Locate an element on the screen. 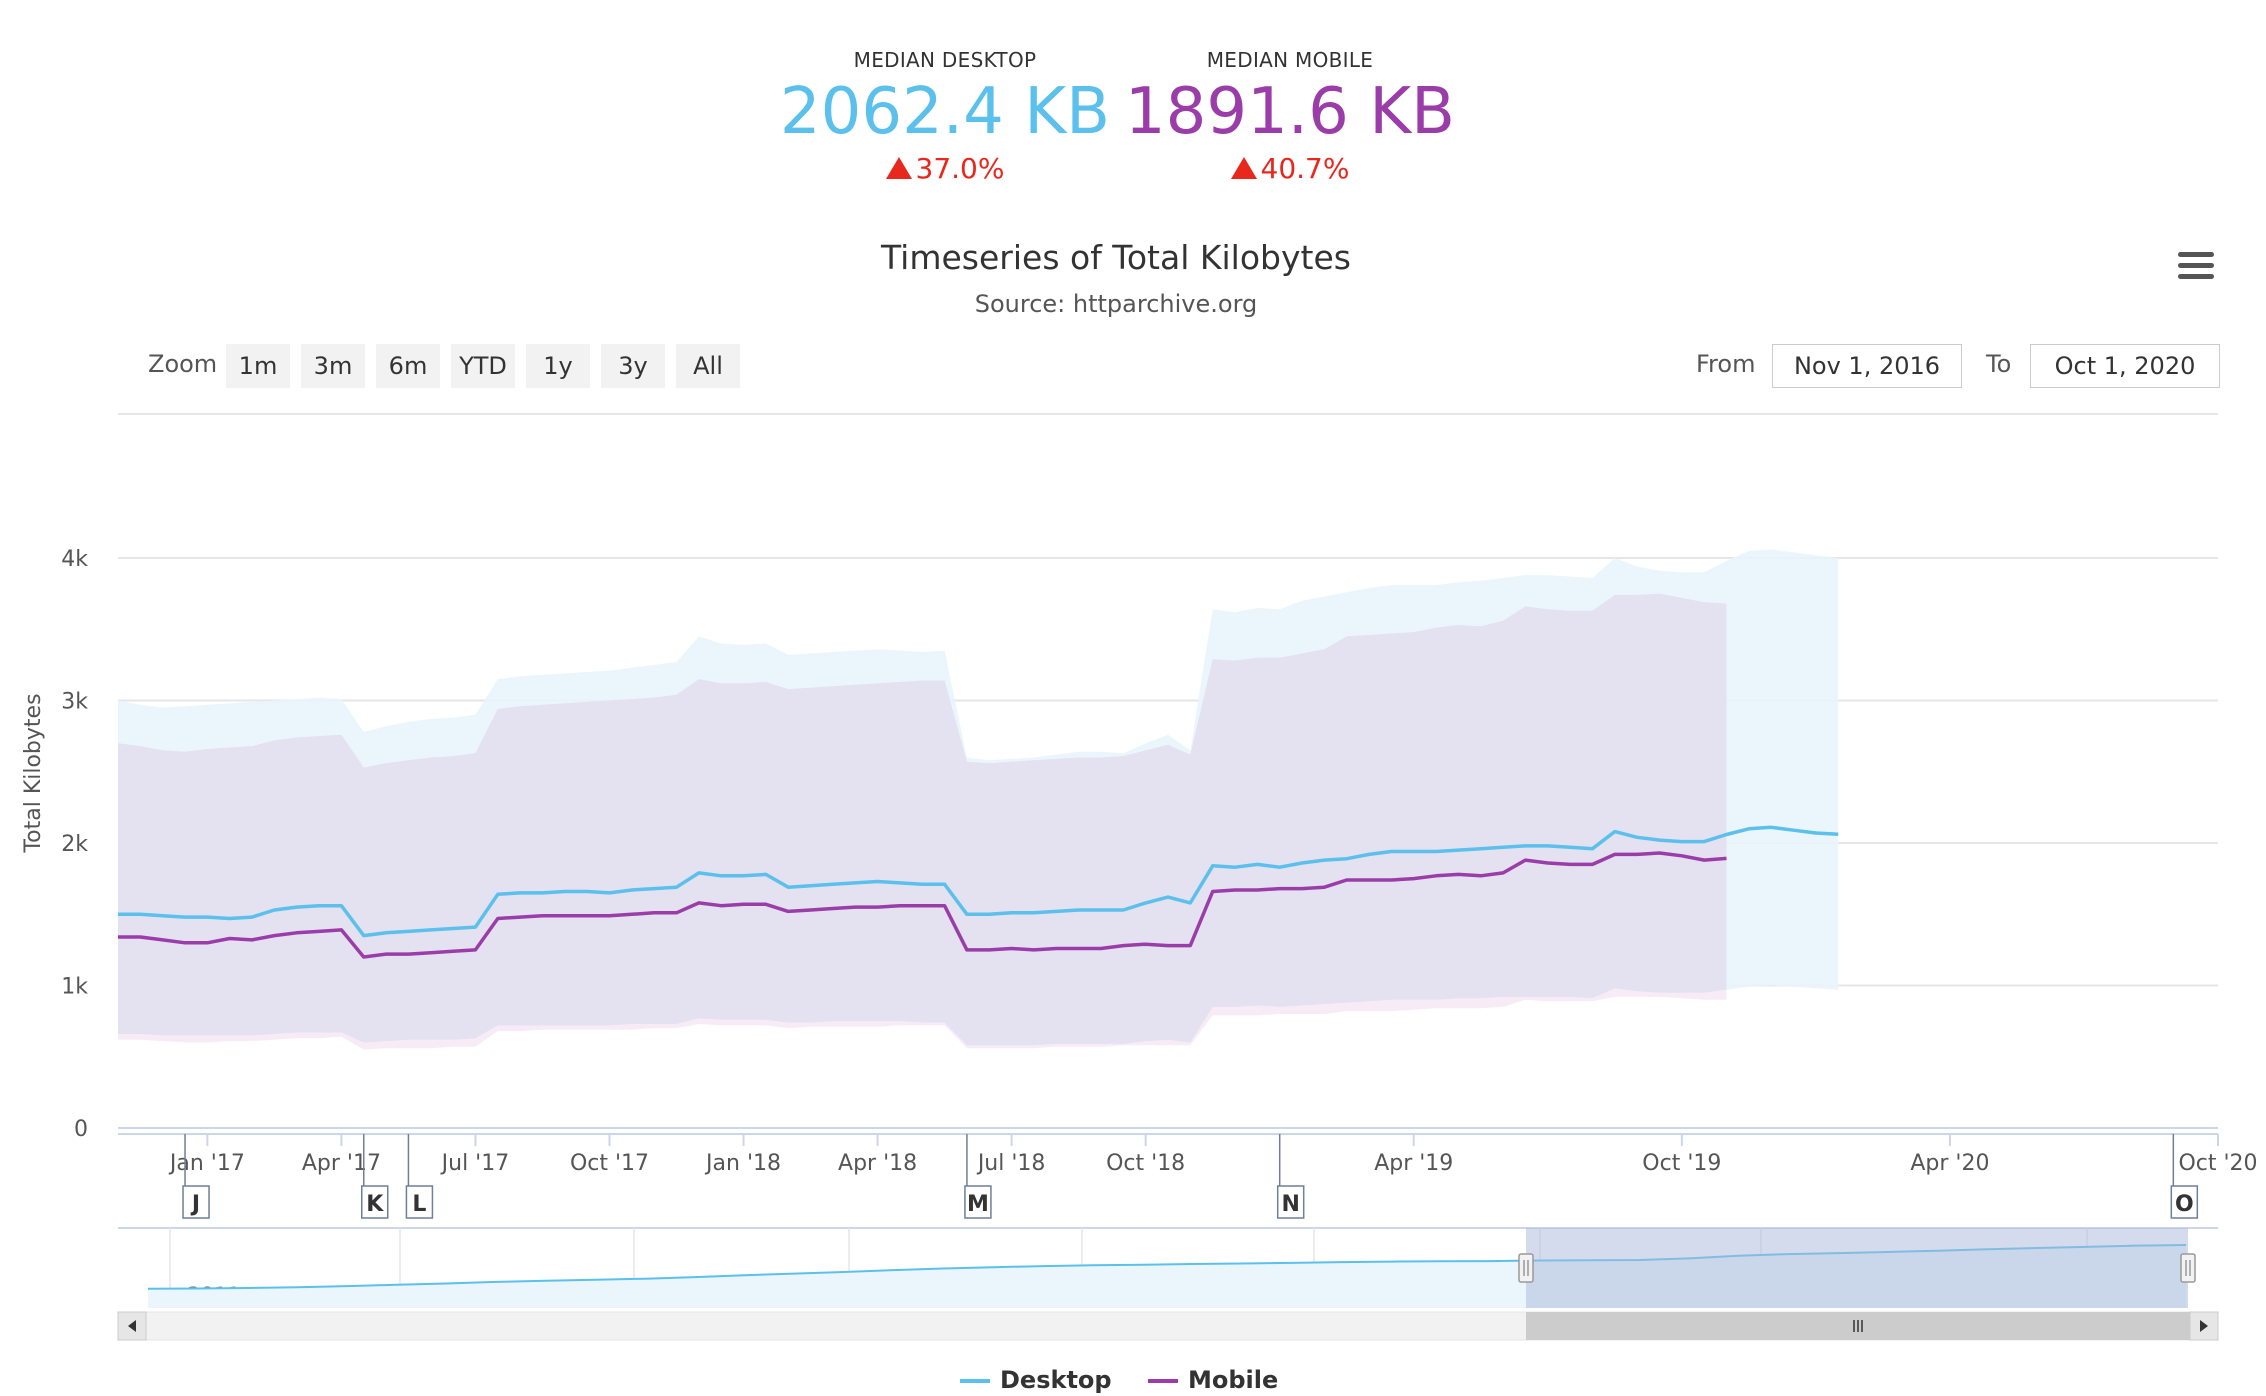  flag-label: M is located at coordinates (978, 1204).